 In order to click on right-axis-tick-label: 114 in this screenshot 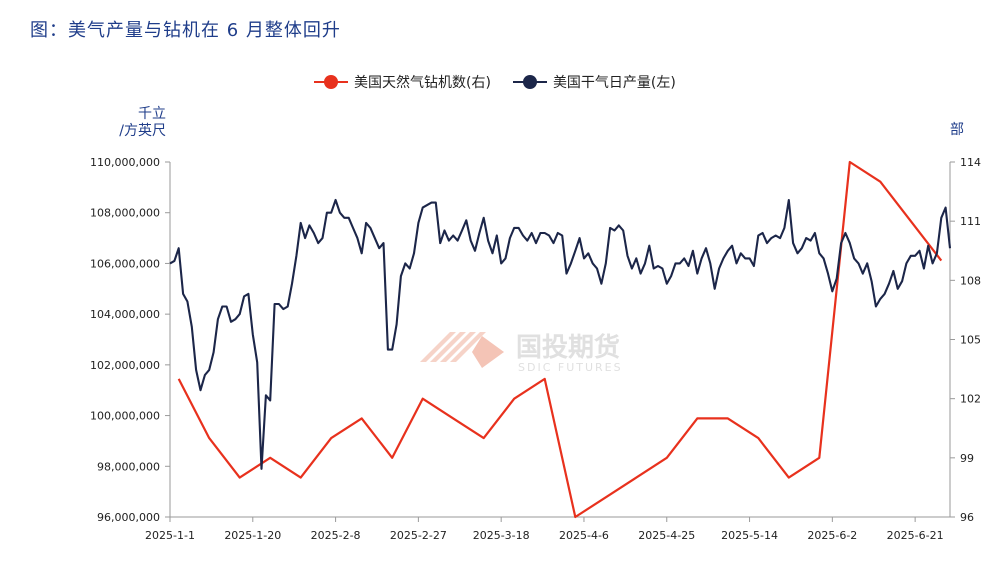, I will do `click(970, 162)`.